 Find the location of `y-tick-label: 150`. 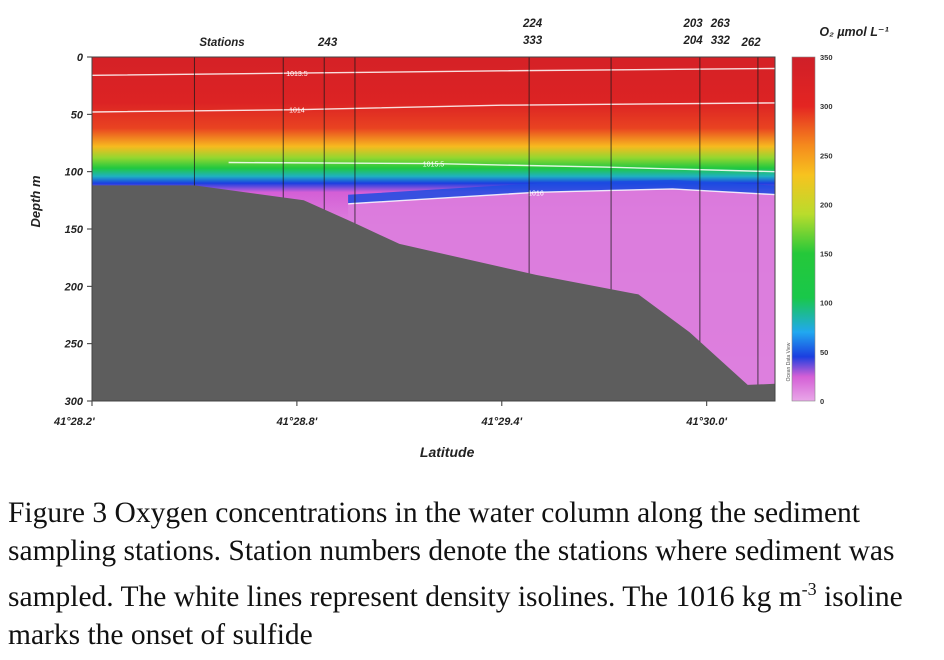

y-tick-label: 150 is located at coordinates (74, 230).